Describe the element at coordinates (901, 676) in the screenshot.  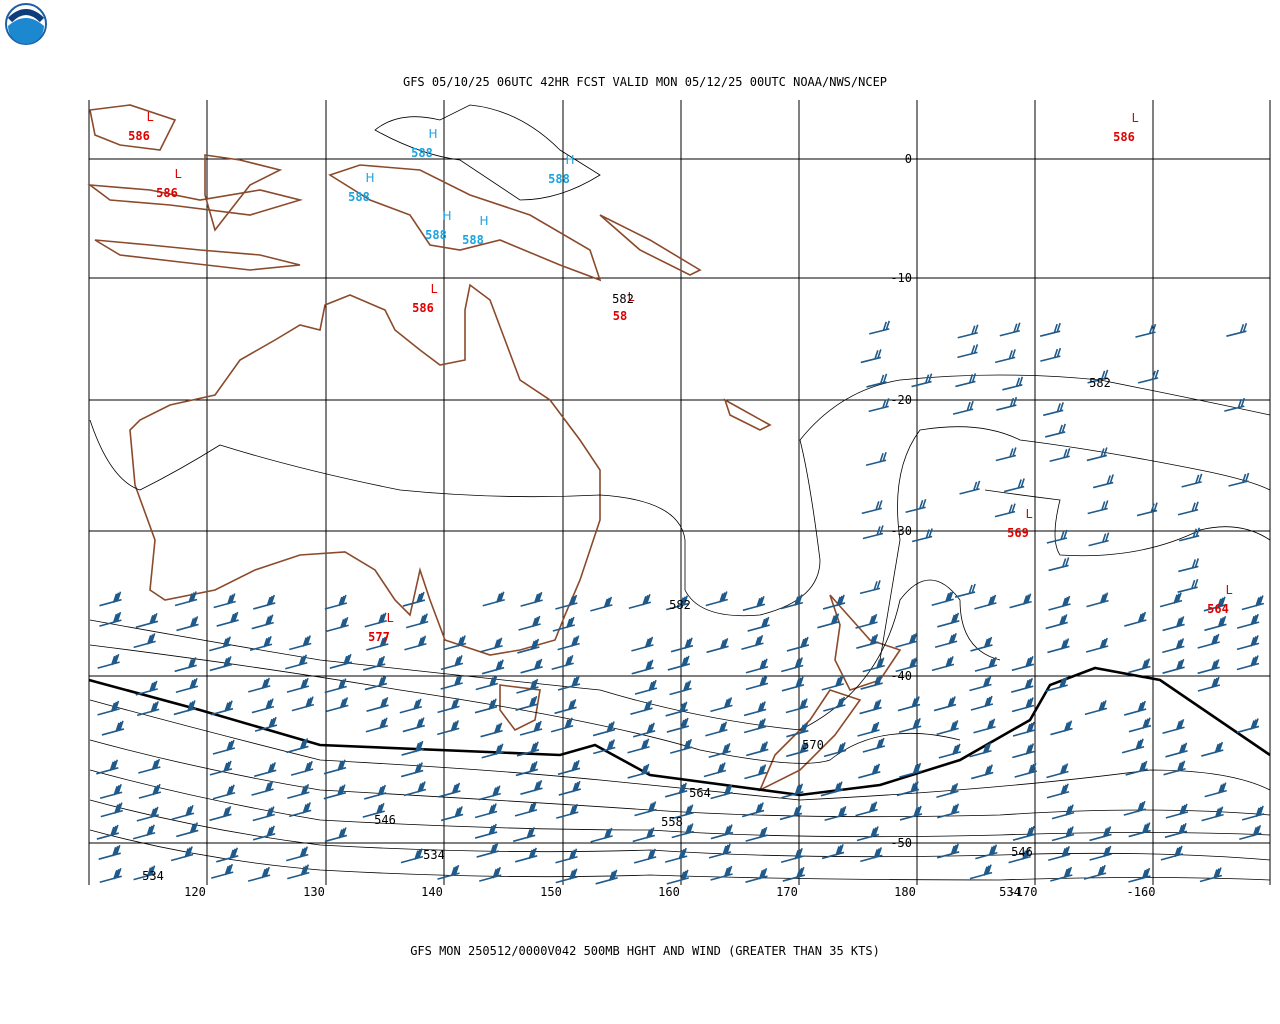
I see `latitude-label: -40` at that location.